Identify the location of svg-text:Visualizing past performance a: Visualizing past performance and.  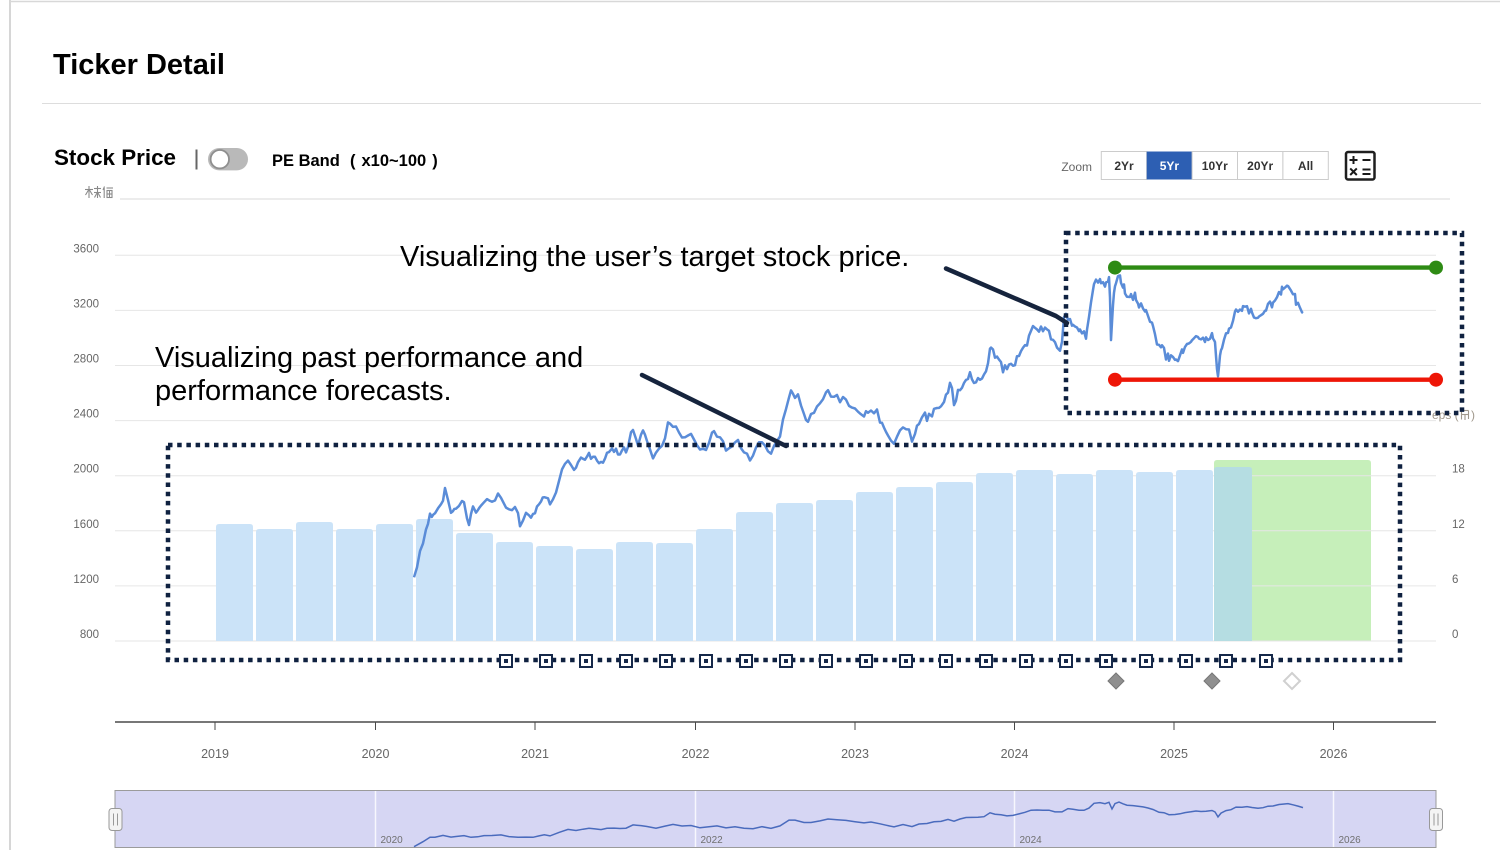
(369, 358).